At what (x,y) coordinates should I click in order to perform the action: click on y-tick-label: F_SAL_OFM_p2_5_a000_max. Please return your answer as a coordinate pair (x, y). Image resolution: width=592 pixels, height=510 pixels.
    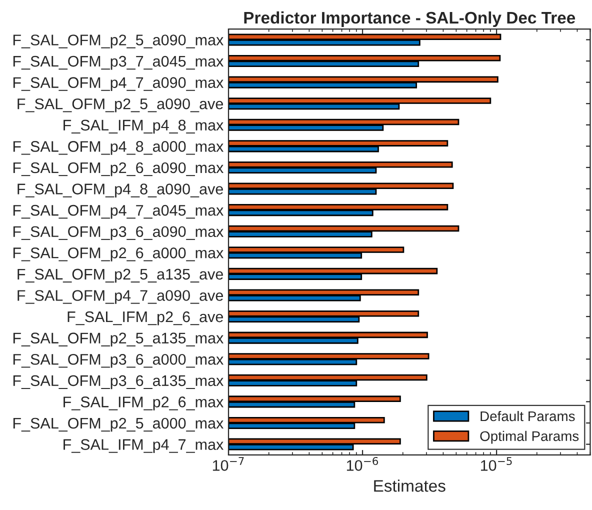
    Looking at the image, I should click on (118, 425).